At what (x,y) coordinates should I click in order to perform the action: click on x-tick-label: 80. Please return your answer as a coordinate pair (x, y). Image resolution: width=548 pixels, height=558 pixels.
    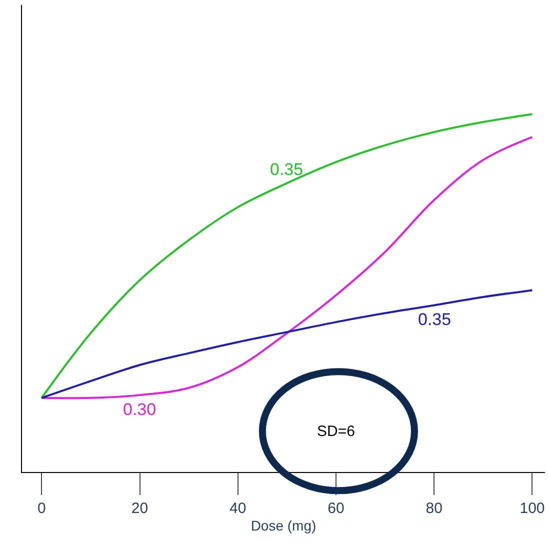
    Looking at the image, I should click on (434, 508).